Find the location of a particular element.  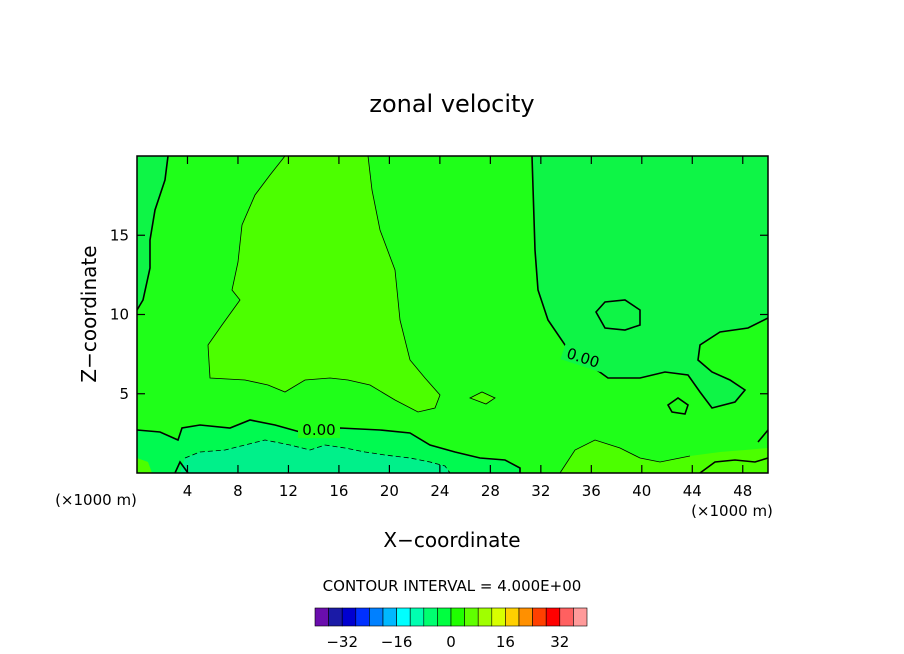

colorbar-tick-label: 16 is located at coordinates (505, 642).